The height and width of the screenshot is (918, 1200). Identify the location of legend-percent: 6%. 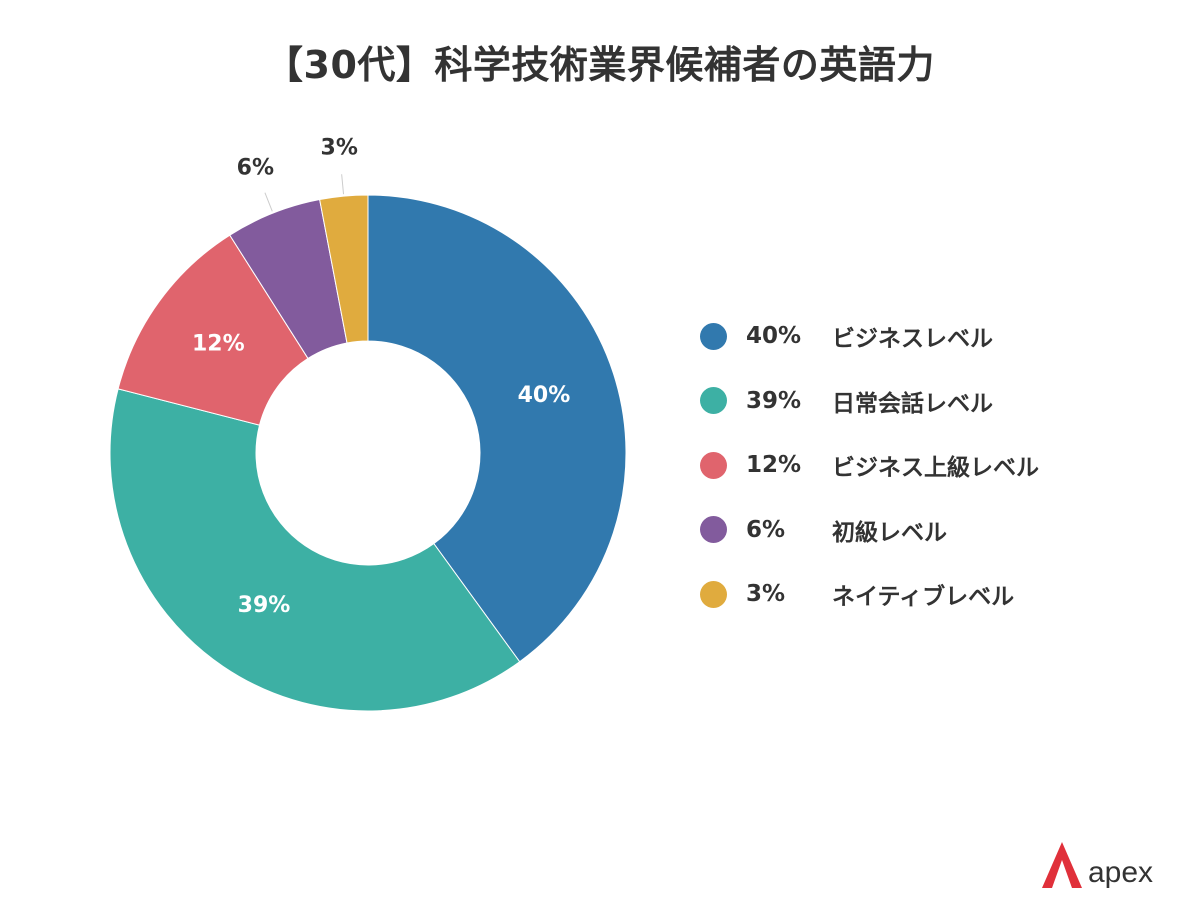
(766, 529).